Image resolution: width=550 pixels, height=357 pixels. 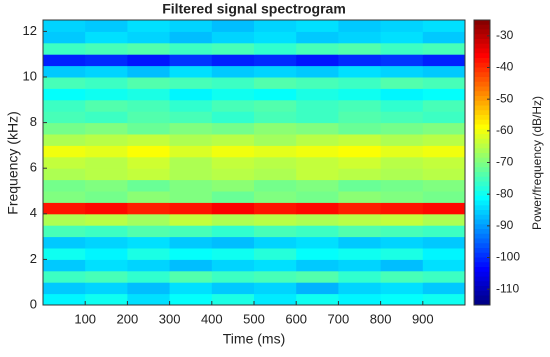 What do you see at coordinates (85, 318) in the screenshot?
I see `x-tick-label: 100` at bounding box center [85, 318].